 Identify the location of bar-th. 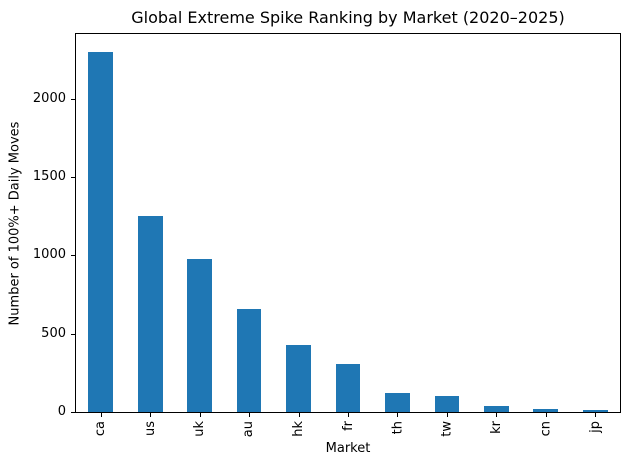
(397, 402).